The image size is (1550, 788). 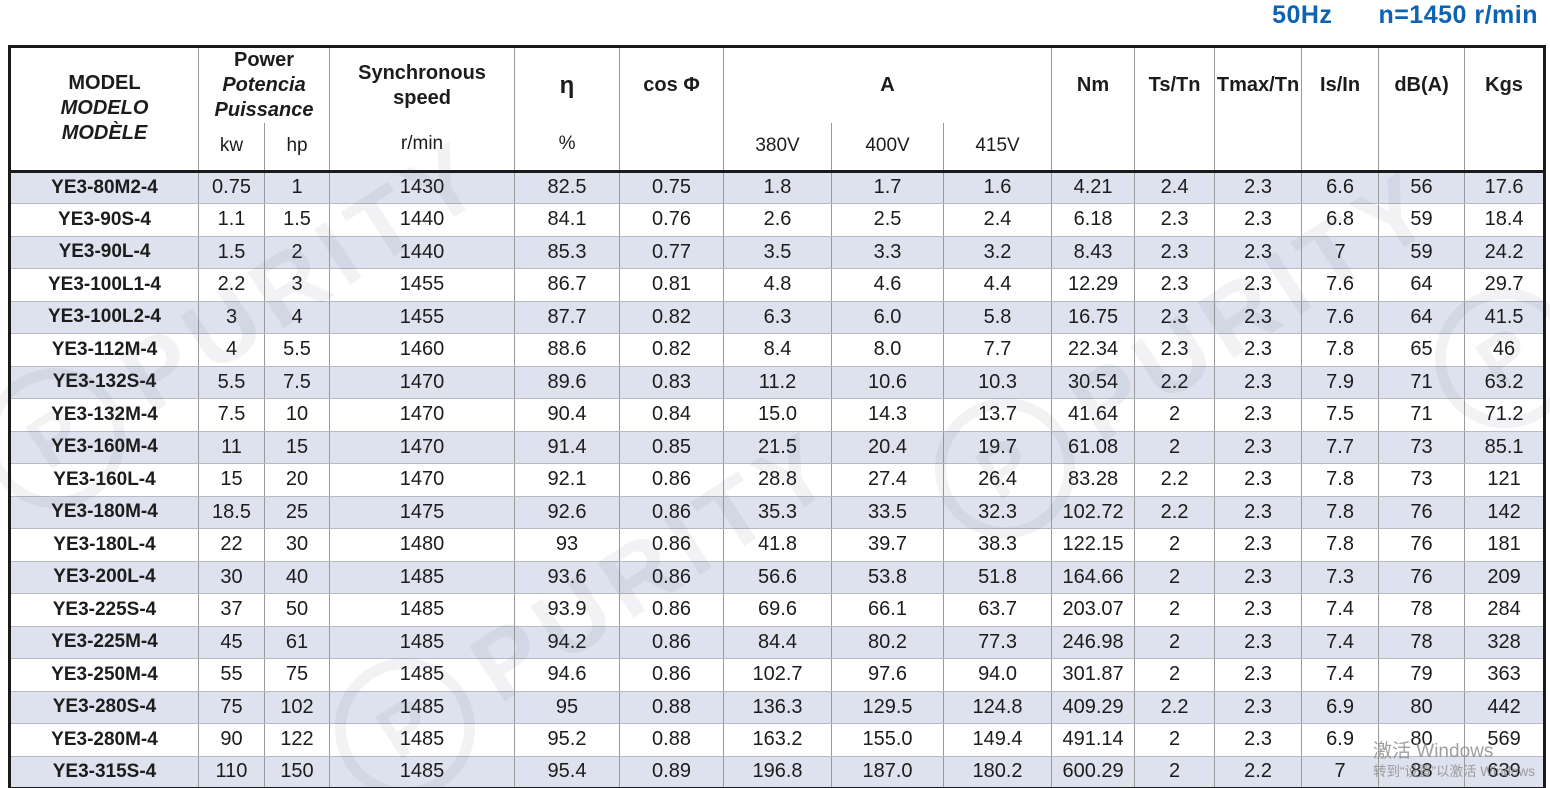 What do you see at coordinates (998, 317) in the screenshot?
I see `a415-cell: 5.8` at bounding box center [998, 317].